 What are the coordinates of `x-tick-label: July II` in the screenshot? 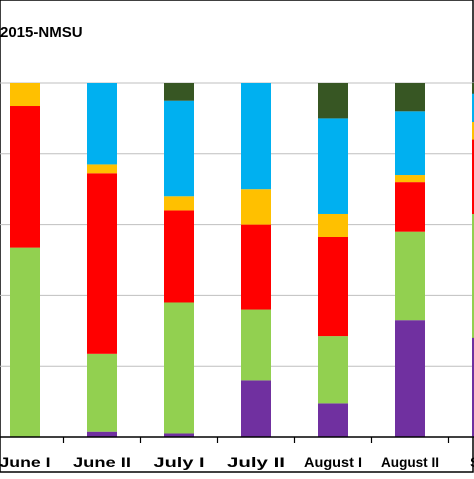 It's located at (256, 462).